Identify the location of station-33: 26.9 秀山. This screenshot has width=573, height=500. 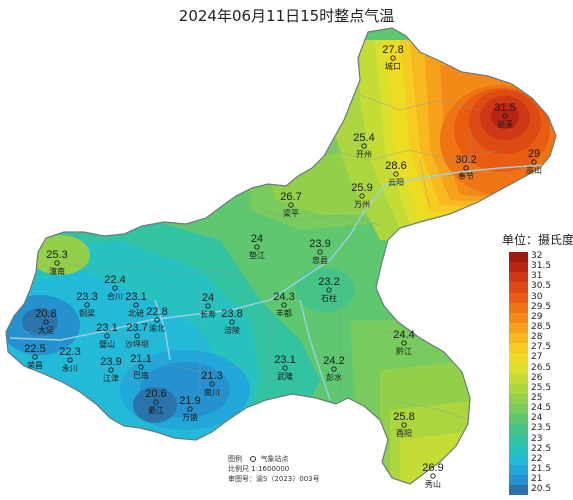
(432, 475).